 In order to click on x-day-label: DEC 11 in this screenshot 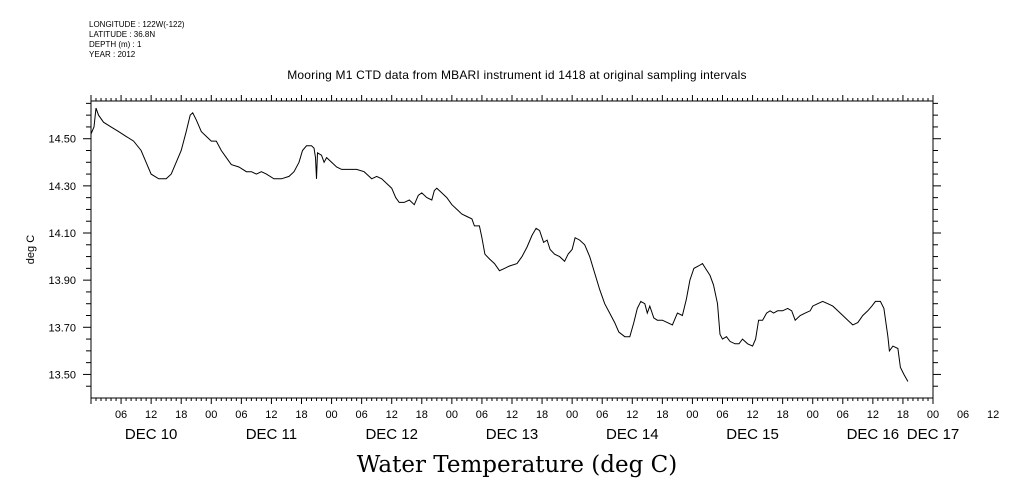, I will do `click(271, 434)`.